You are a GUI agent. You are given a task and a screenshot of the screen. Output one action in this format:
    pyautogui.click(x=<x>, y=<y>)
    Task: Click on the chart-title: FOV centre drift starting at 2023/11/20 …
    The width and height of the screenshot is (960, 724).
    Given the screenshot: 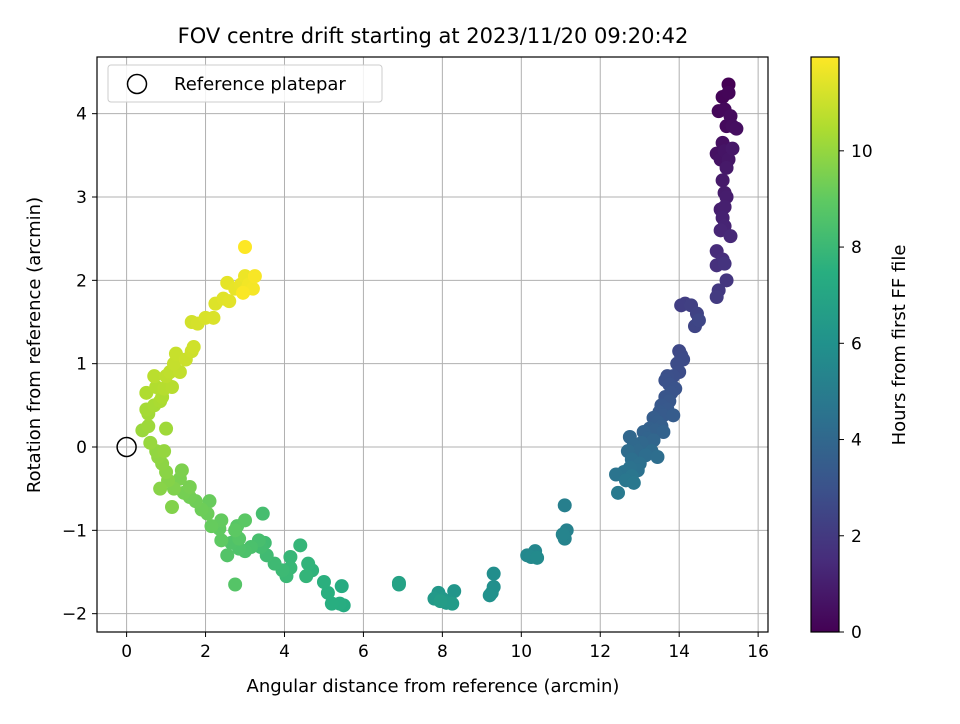 What is the action you would take?
    pyautogui.click(x=433, y=36)
    